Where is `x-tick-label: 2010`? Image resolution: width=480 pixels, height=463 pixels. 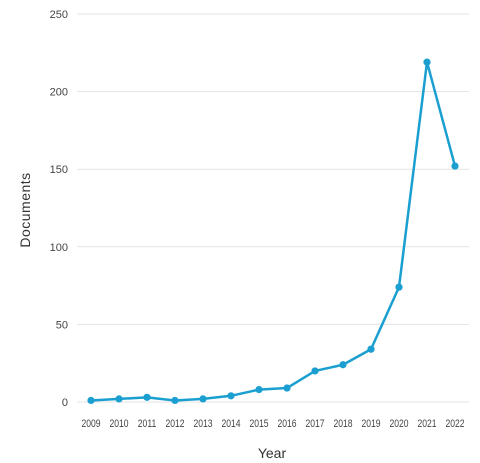 x-tick-label: 2010 is located at coordinates (119, 424).